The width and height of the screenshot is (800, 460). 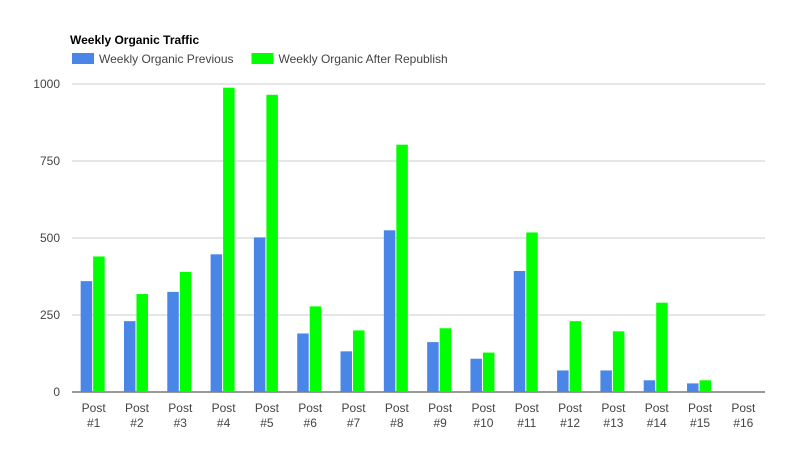 I want to click on x-tick-label: Post #5, so click(x=267, y=415).